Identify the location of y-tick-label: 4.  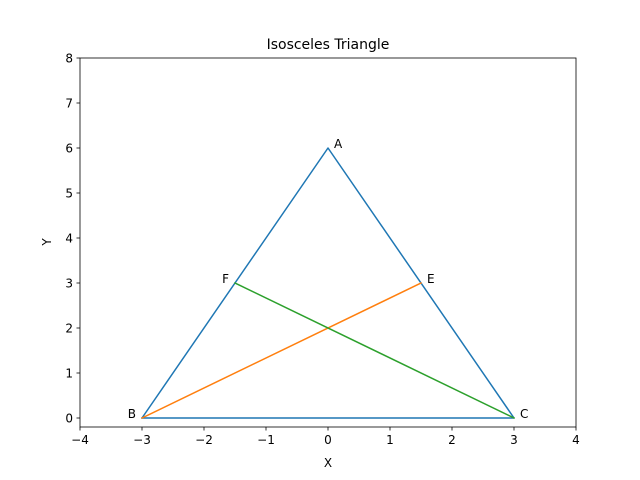
(69, 239).